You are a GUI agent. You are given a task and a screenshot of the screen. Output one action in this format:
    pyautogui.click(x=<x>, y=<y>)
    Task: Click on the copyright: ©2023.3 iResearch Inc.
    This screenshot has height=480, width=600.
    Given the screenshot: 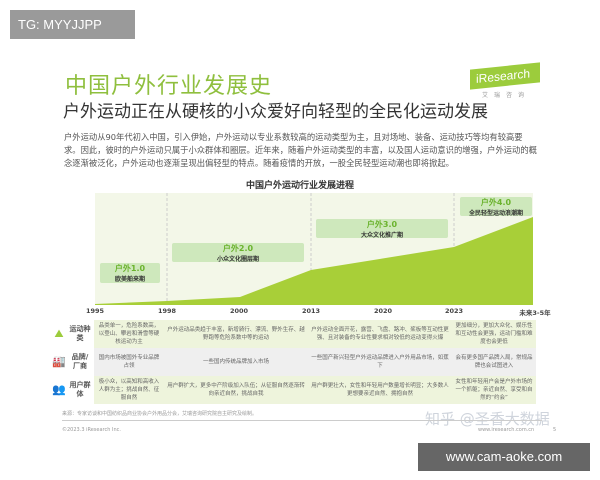 What is the action you would take?
    pyautogui.click(x=91, y=430)
    